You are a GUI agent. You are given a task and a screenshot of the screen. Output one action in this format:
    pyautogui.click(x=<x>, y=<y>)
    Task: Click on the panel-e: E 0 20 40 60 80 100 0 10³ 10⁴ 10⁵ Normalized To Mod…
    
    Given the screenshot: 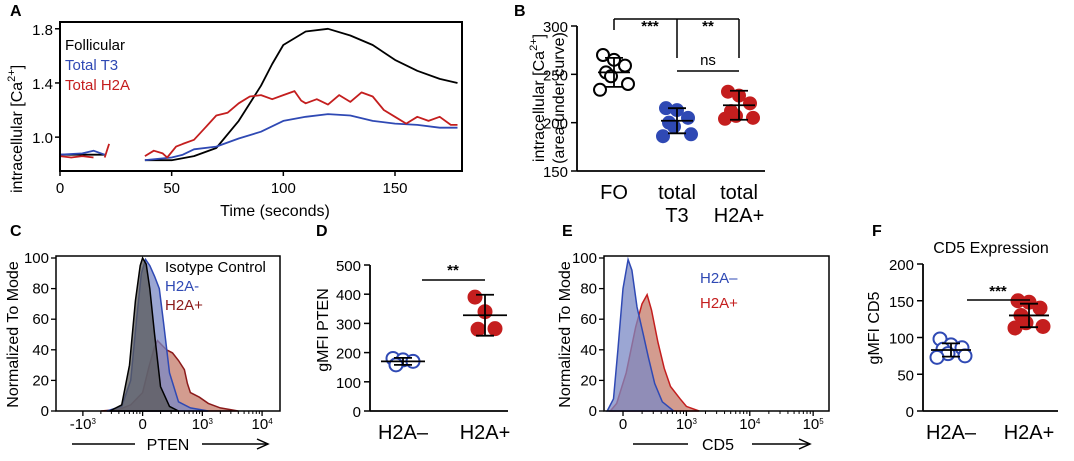 What is the action you would take?
    pyautogui.click(x=693, y=338)
    